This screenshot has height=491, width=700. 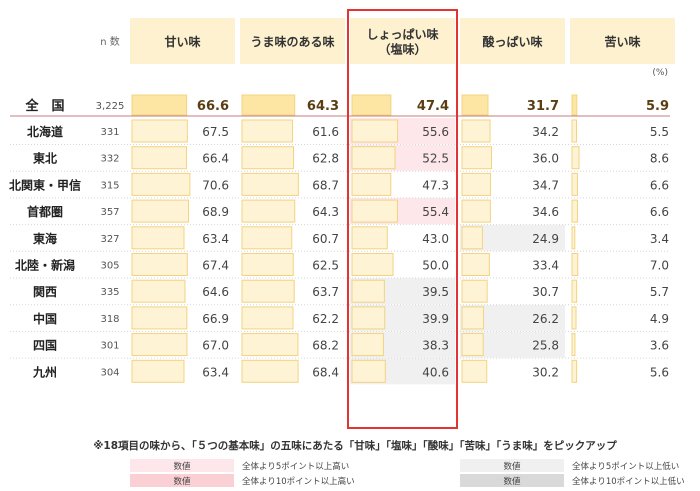 I want to click on column-header-label: （塩味）, so click(x=402, y=49).